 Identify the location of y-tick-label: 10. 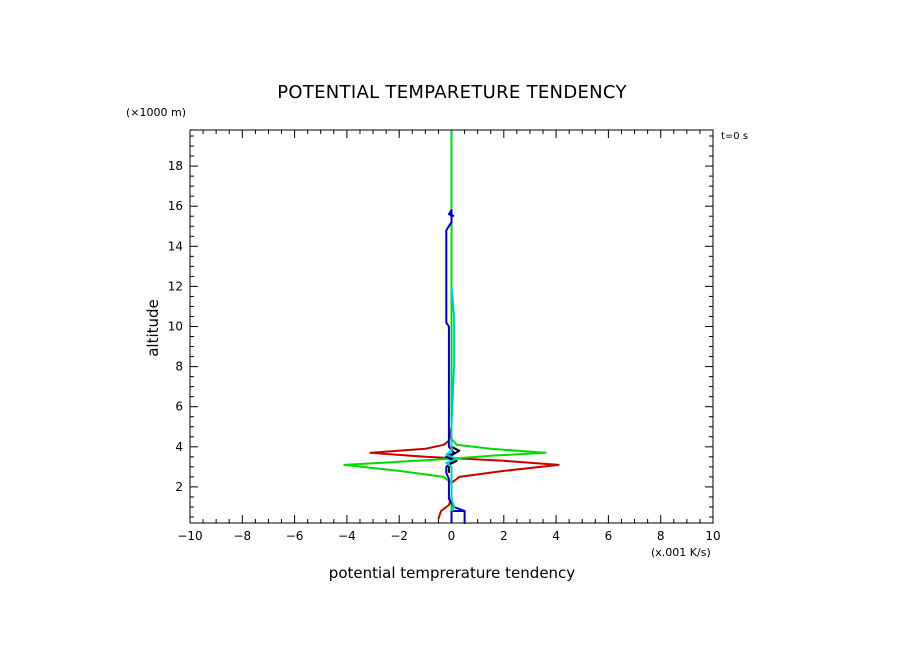
(175, 327).